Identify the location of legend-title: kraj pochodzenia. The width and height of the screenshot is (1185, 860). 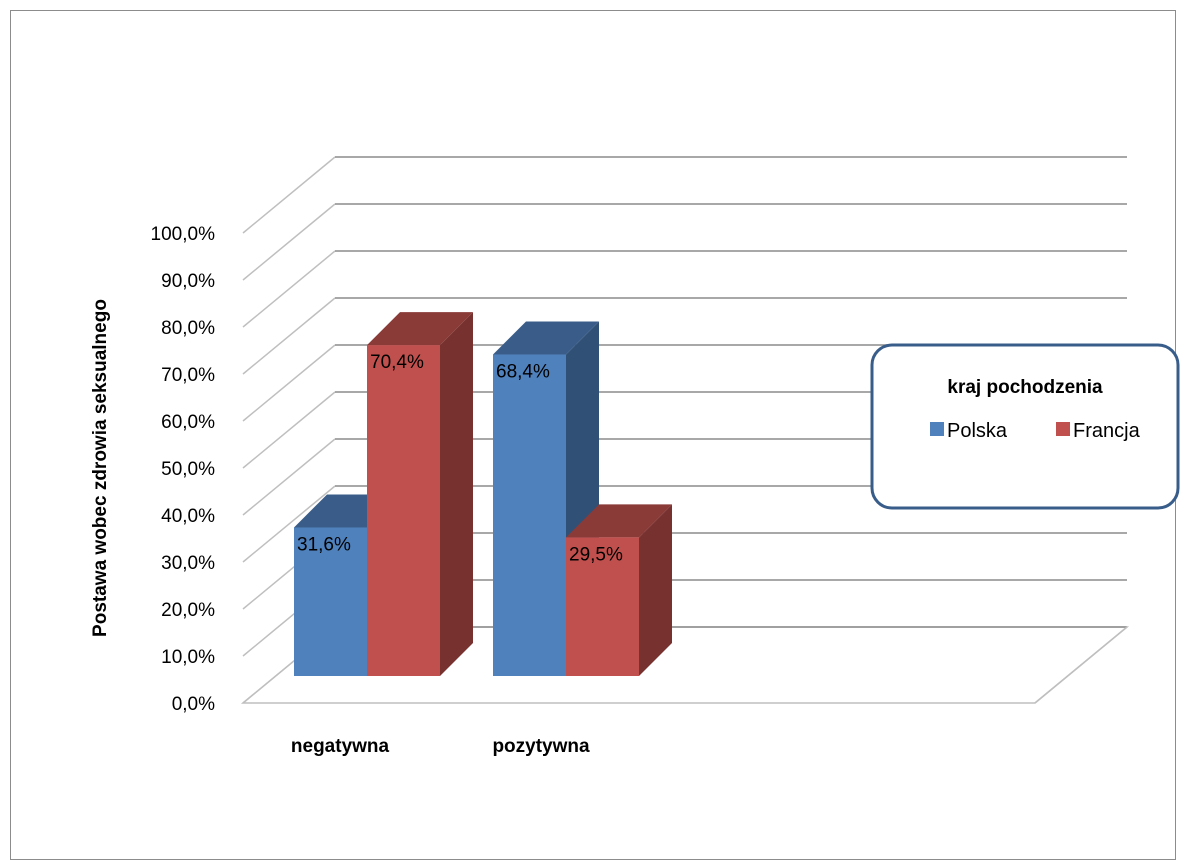
(1025, 387).